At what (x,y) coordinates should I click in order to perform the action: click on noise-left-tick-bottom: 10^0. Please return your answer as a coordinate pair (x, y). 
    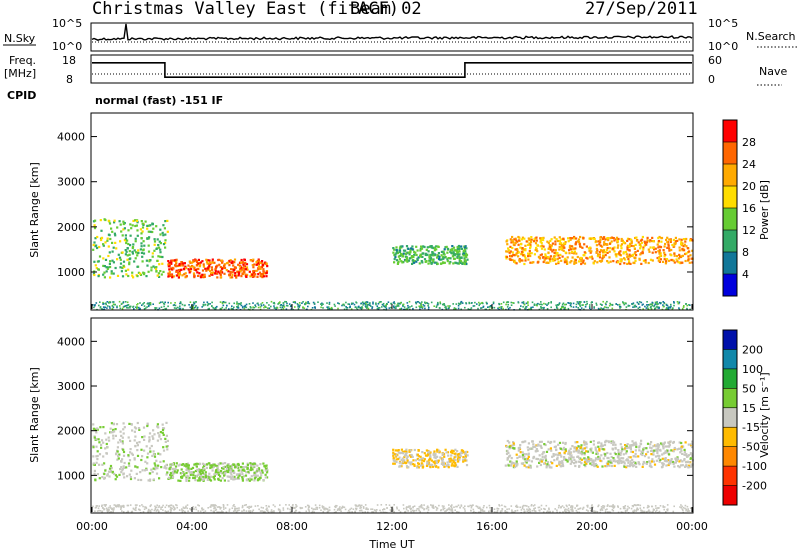
    Looking at the image, I should click on (67, 46).